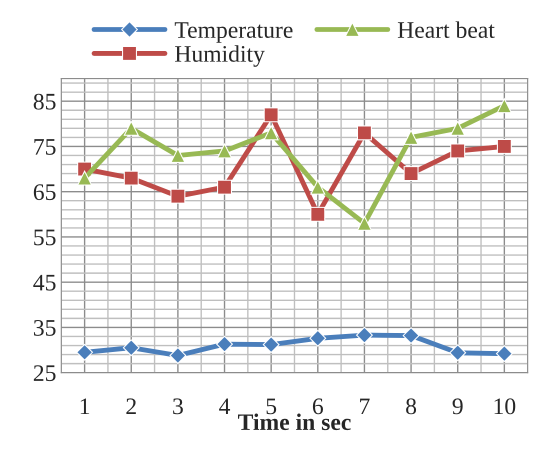 This screenshot has height=449, width=533. I want to click on x-tick-label: 7, so click(365, 406).